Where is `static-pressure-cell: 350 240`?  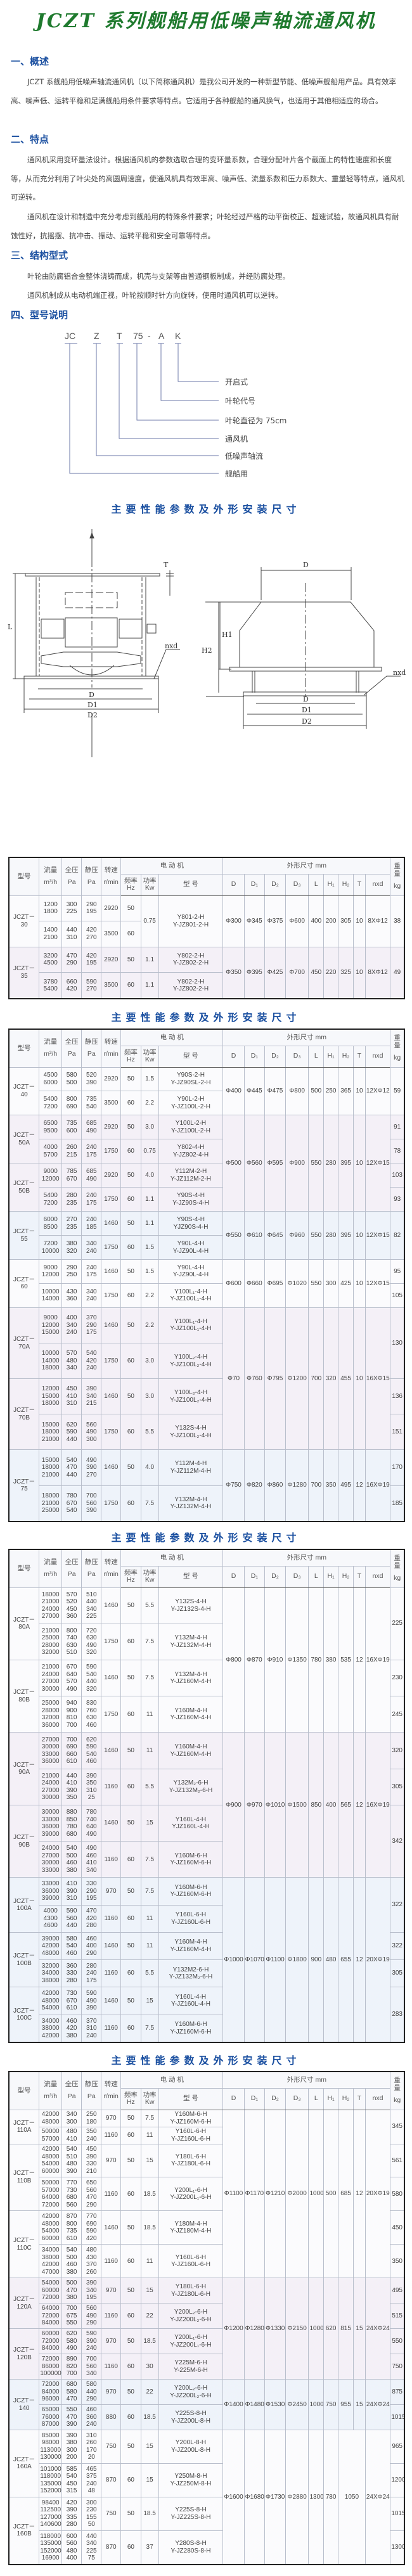 static-pressure-cell: 350 240 is located at coordinates (91, 2135).